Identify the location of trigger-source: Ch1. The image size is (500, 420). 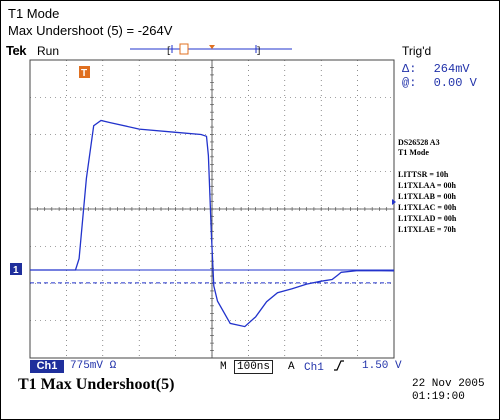
(324, 367).